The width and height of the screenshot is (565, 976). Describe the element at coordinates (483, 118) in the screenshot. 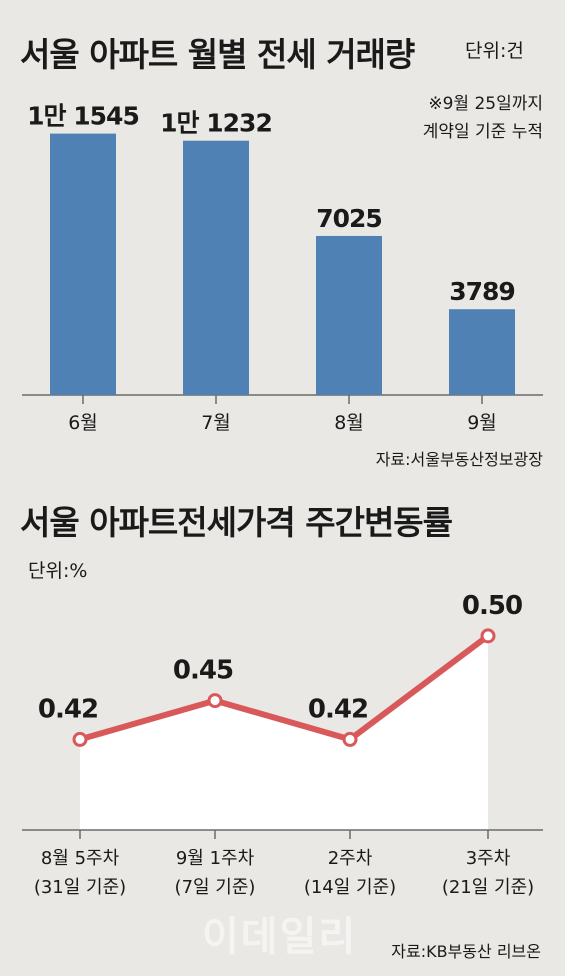

I see `bar-chart-note: ※9월 25일까지 계약일 기준 누적` at that location.